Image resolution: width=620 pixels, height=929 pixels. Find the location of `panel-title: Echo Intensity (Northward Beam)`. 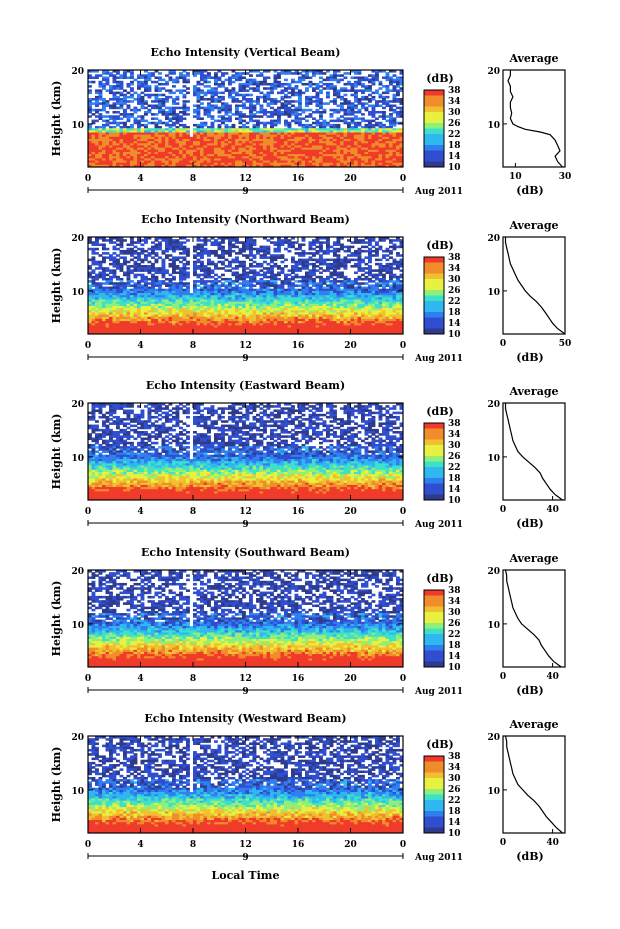

panel-title: Echo Intensity (Northward Beam) is located at coordinates (245, 219).